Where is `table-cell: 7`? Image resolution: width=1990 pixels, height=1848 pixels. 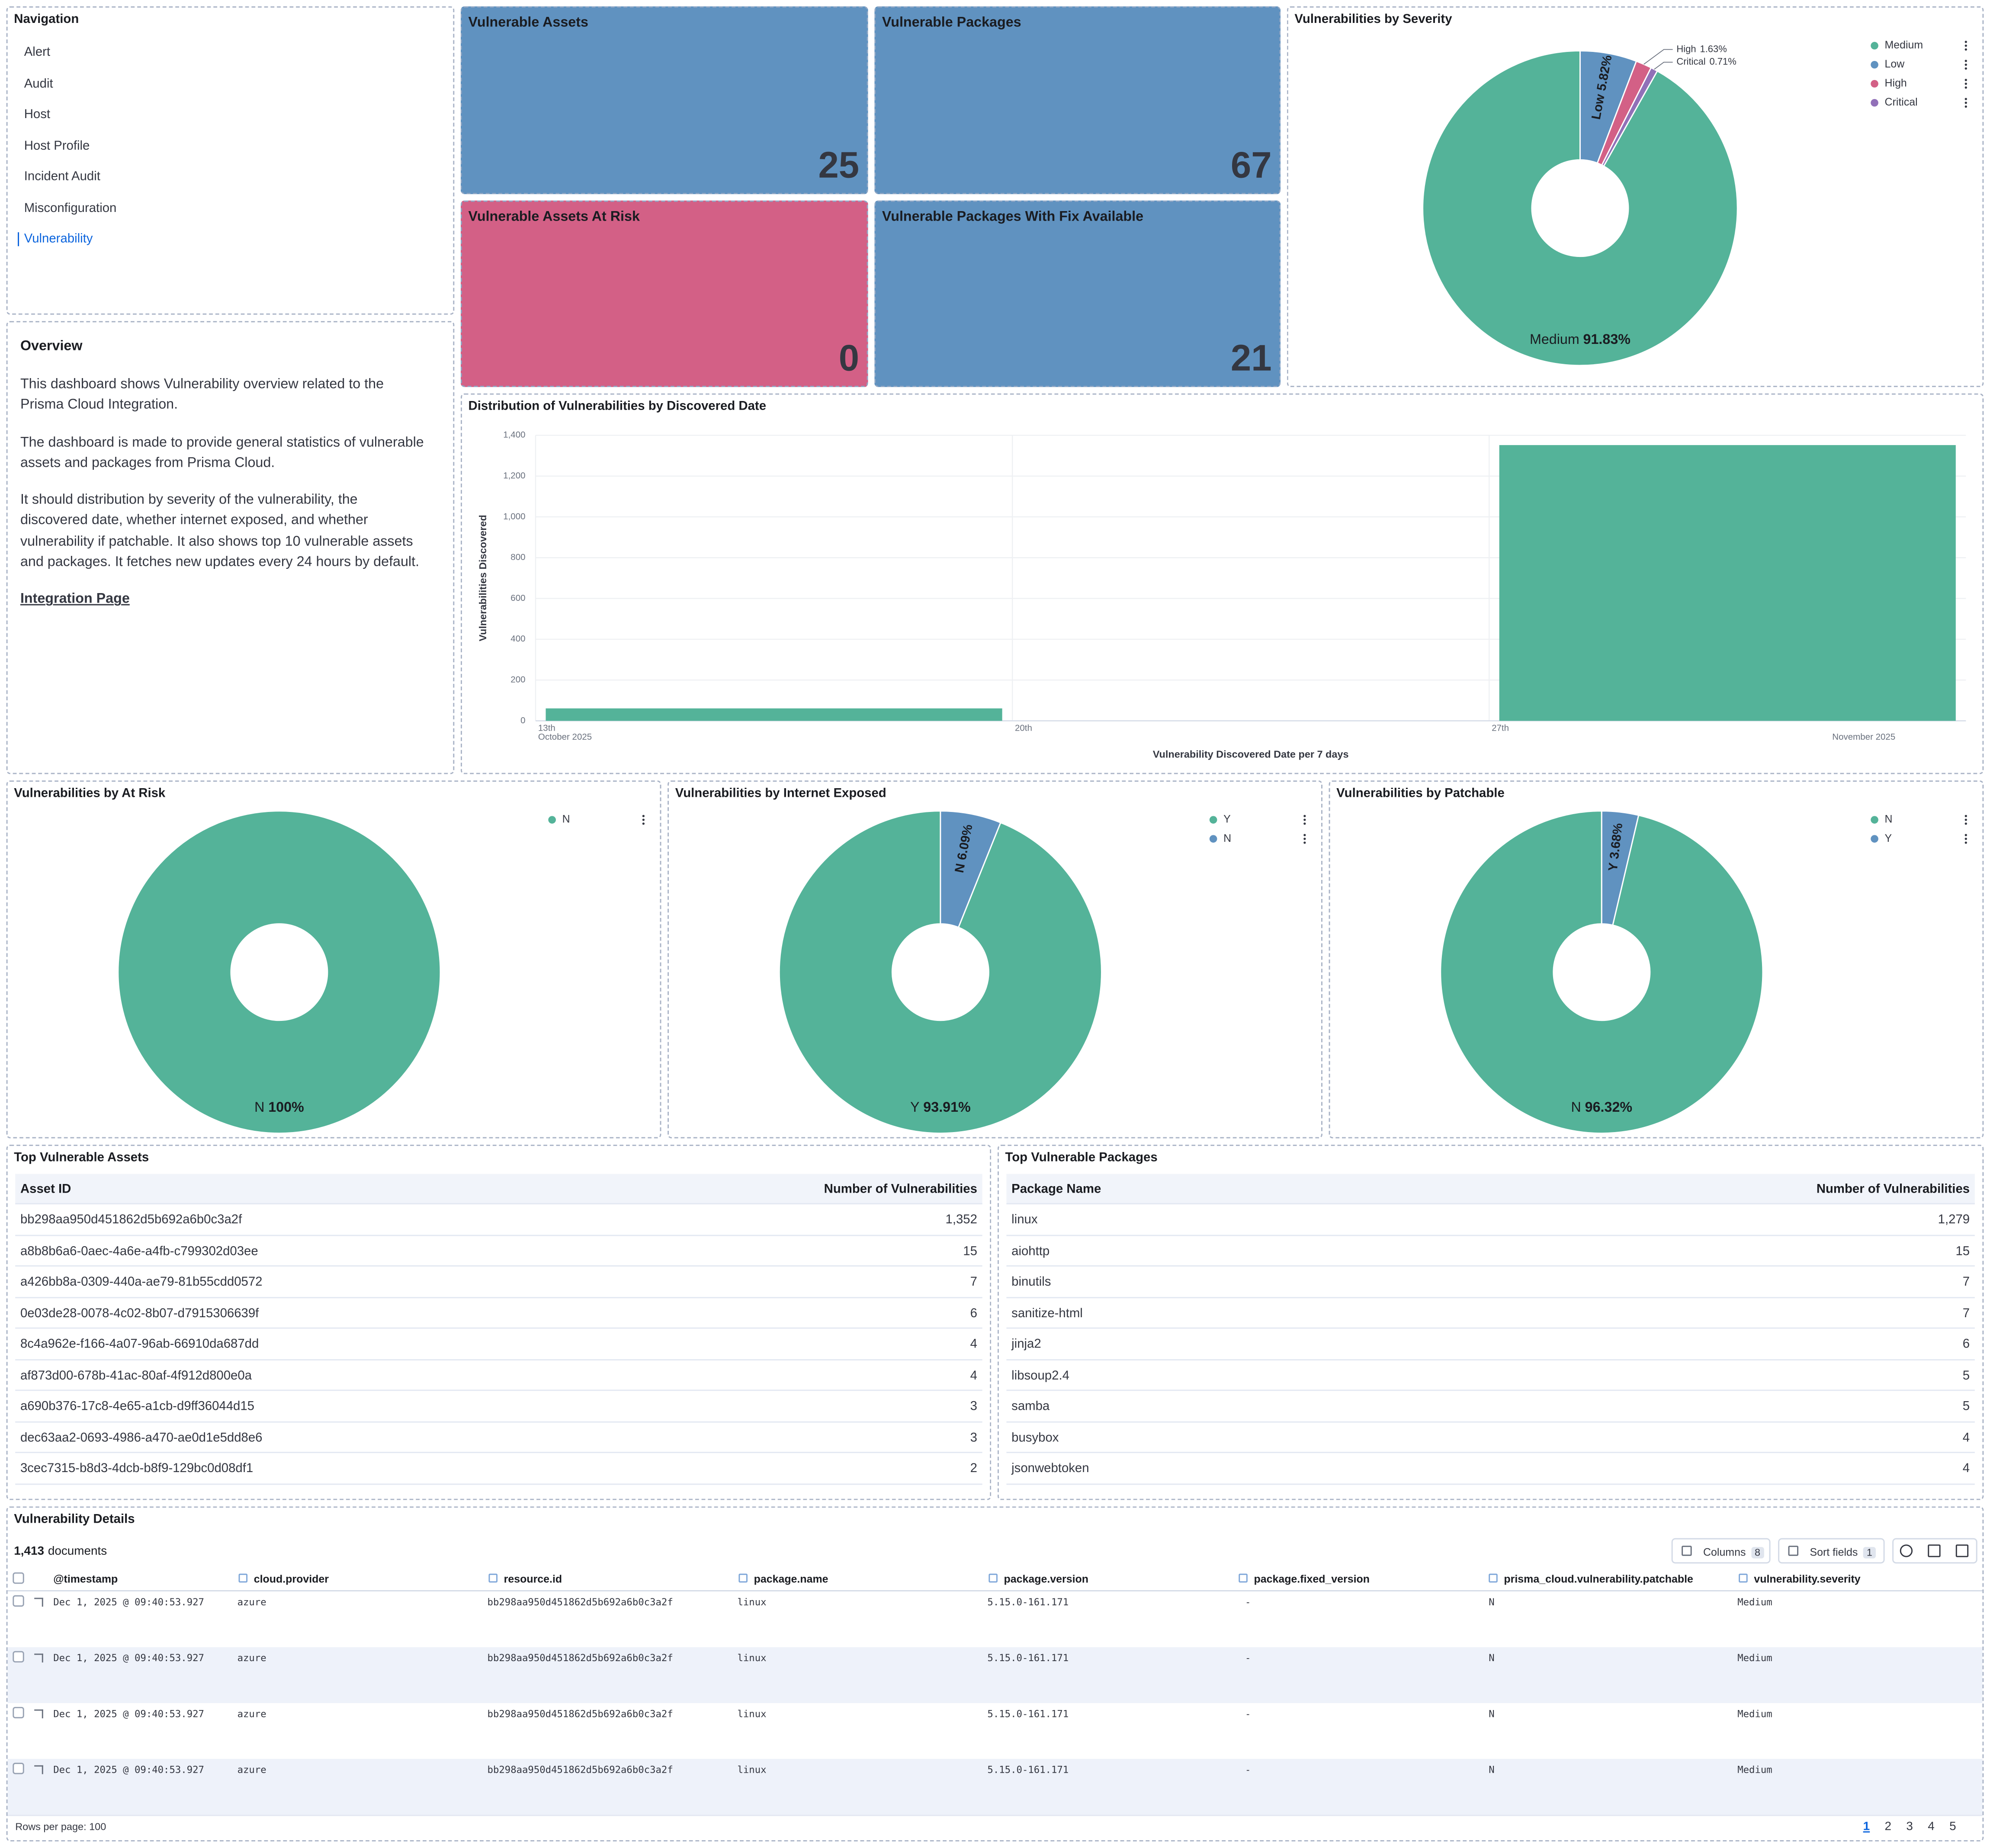
table-cell: 7 is located at coordinates (973, 1282).